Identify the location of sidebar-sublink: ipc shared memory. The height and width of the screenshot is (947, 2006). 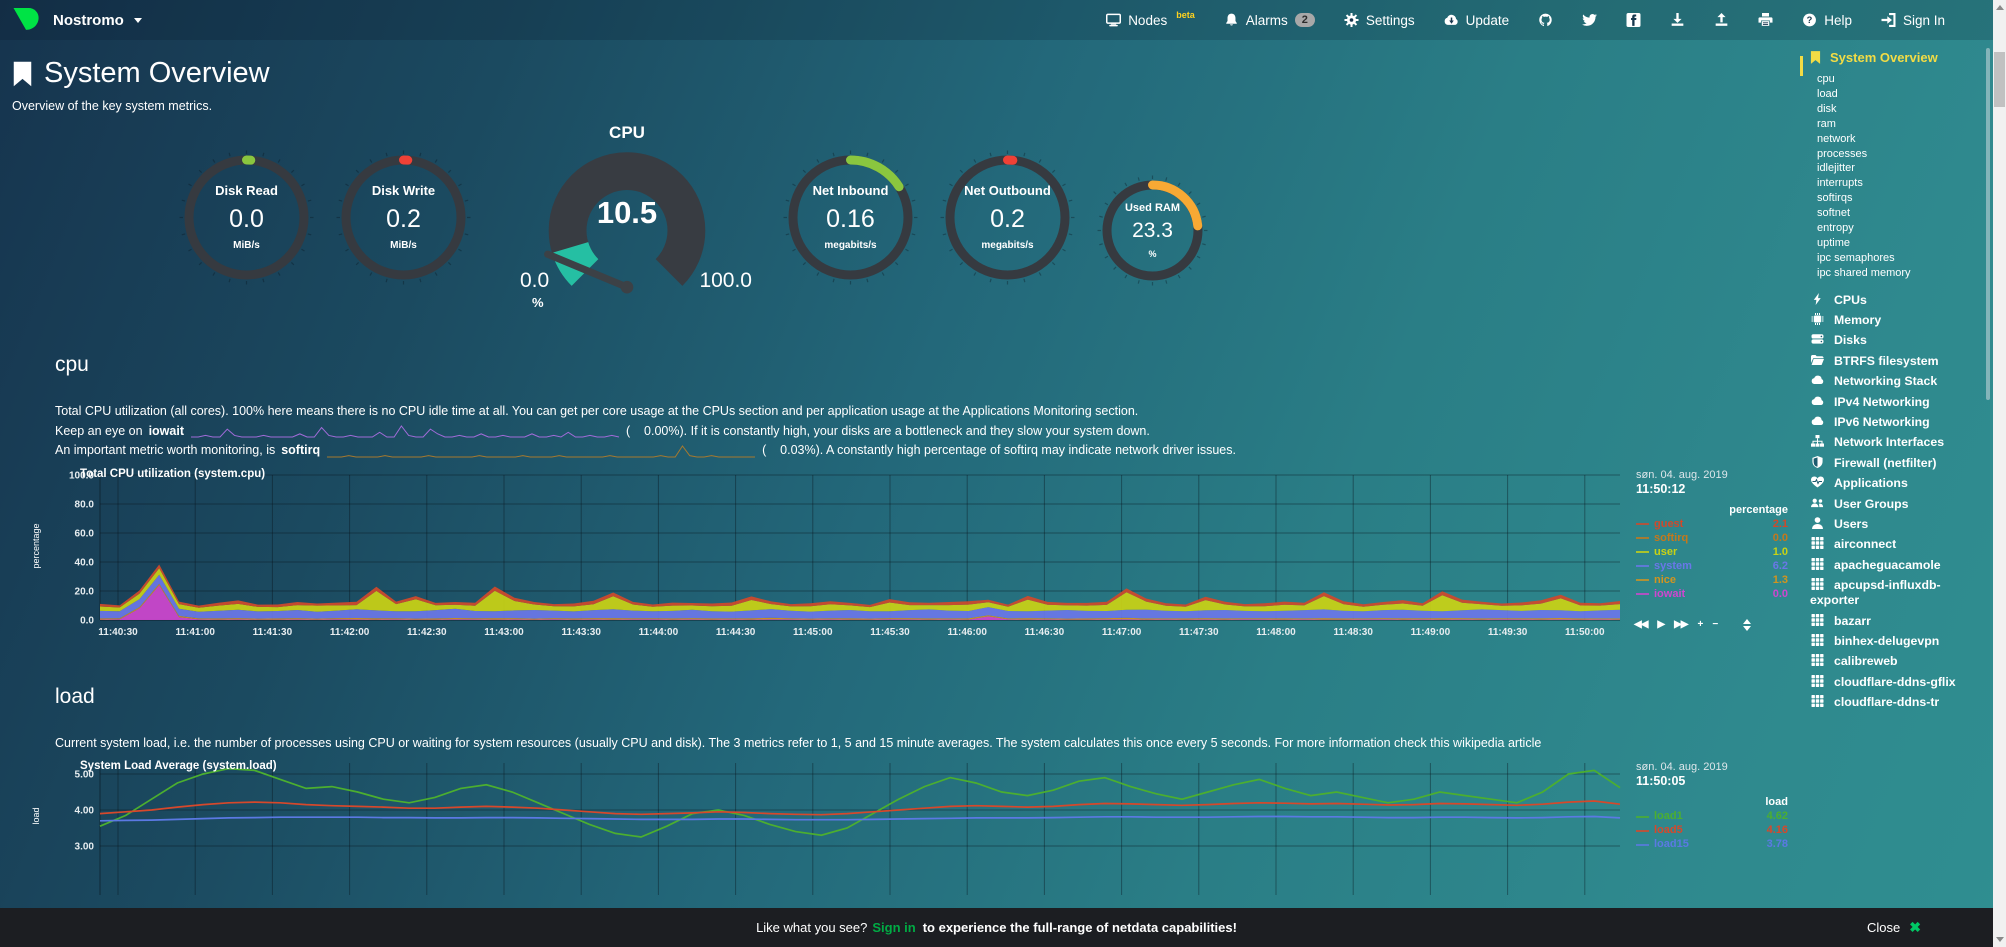
(1864, 272).